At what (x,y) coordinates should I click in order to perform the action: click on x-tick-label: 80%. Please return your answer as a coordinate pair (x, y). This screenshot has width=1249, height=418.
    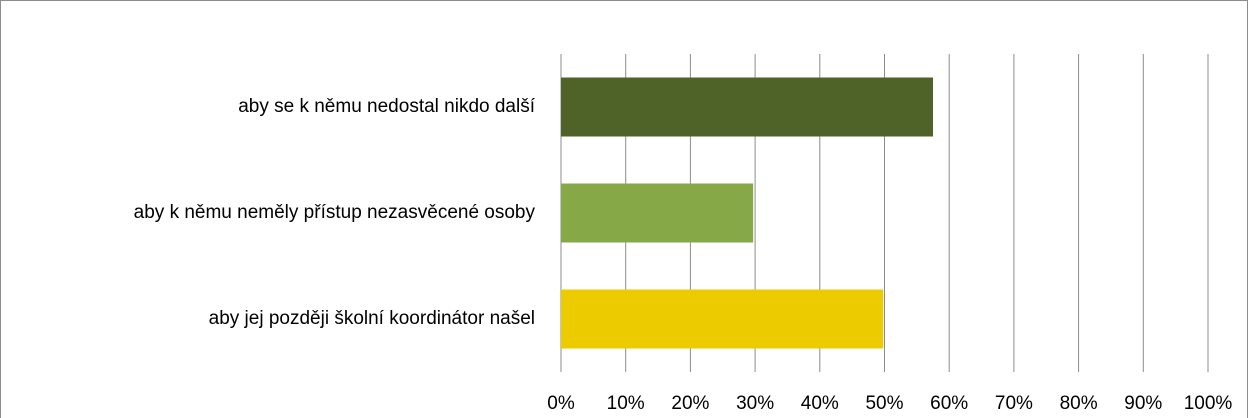
    Looking at the image, I should click on (1079, 403).